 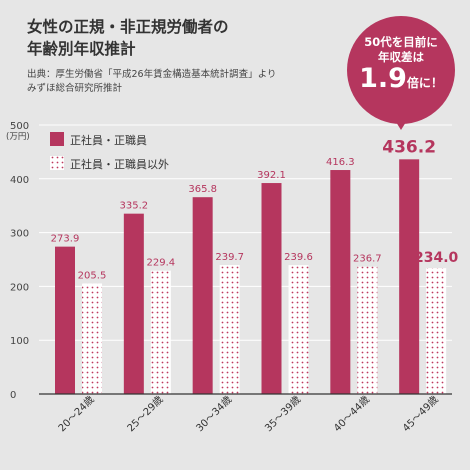 I want to click on x-tick-label: 25～29歳, so click(x=145, y=414).